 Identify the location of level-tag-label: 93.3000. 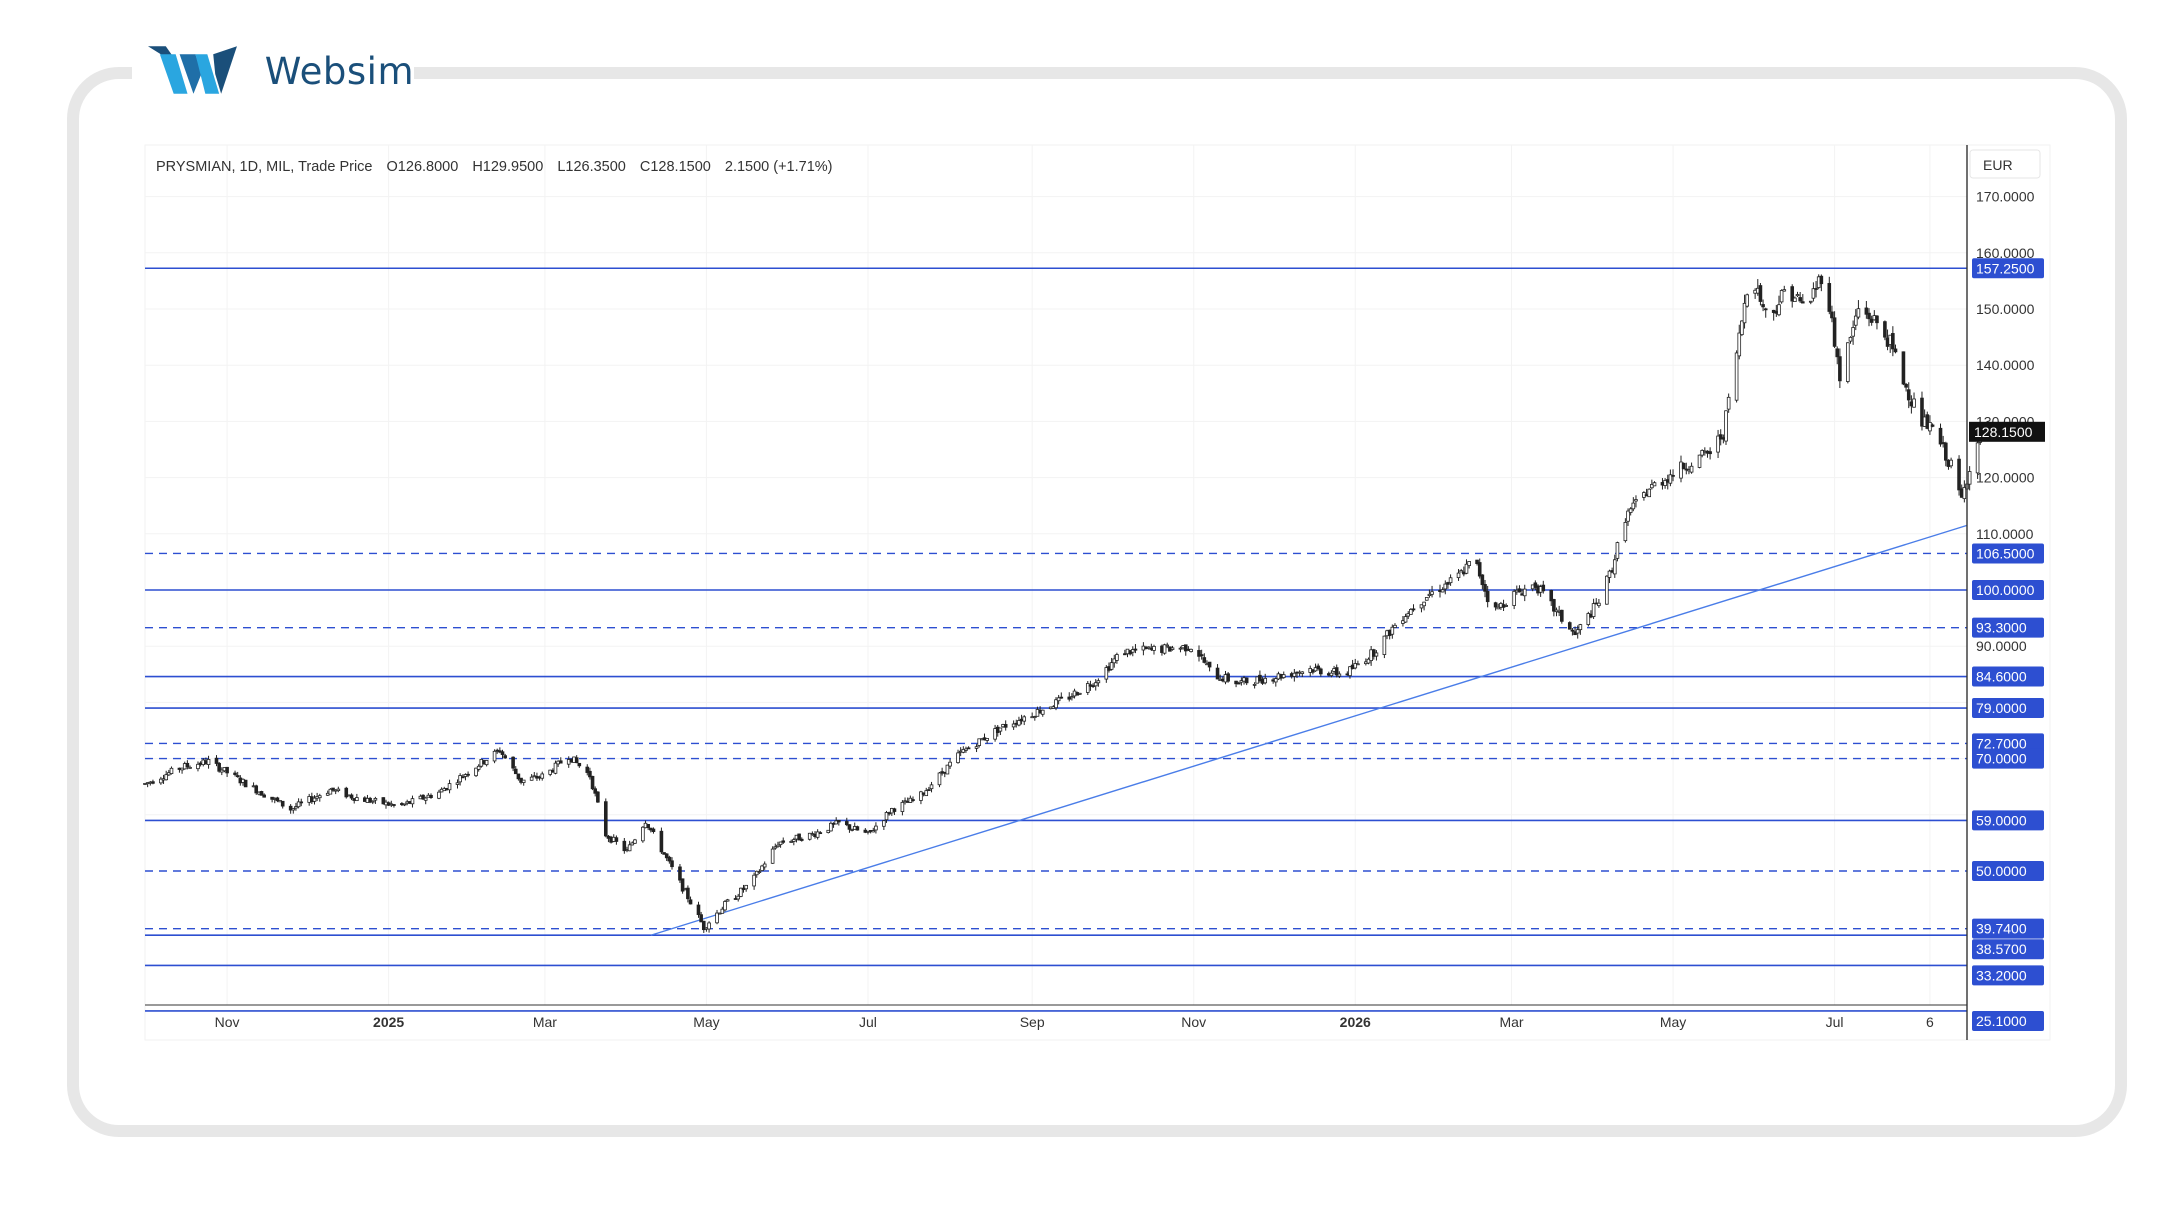
(2001, 628).